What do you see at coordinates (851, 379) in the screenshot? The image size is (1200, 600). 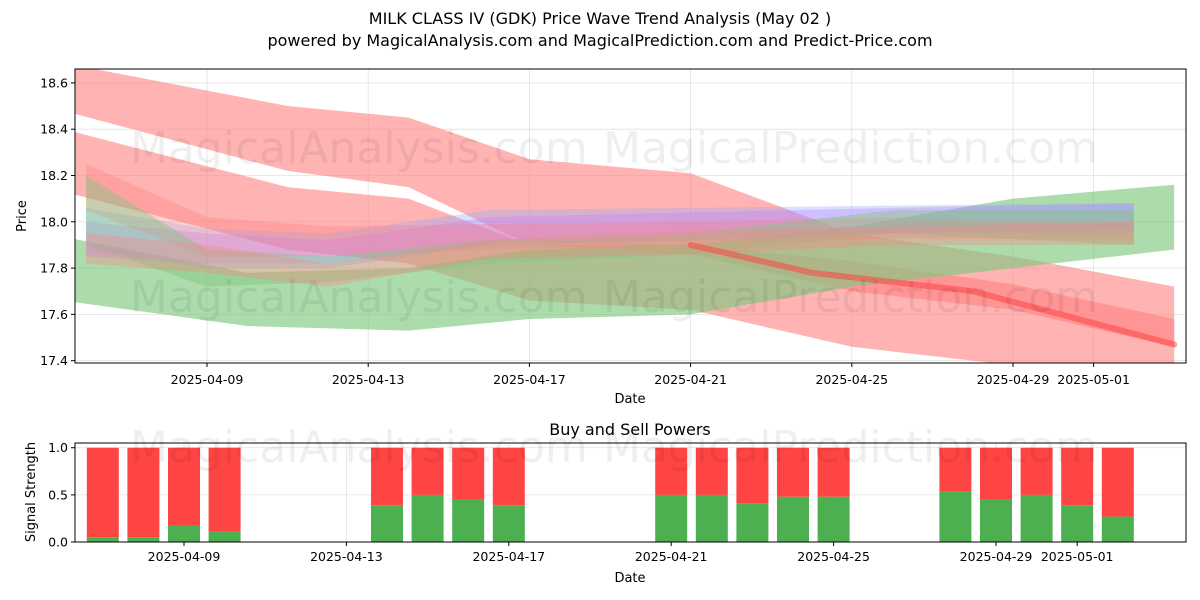 I see `price-x-tick-label: 2025-04-25` at bounding box center [851, 379].